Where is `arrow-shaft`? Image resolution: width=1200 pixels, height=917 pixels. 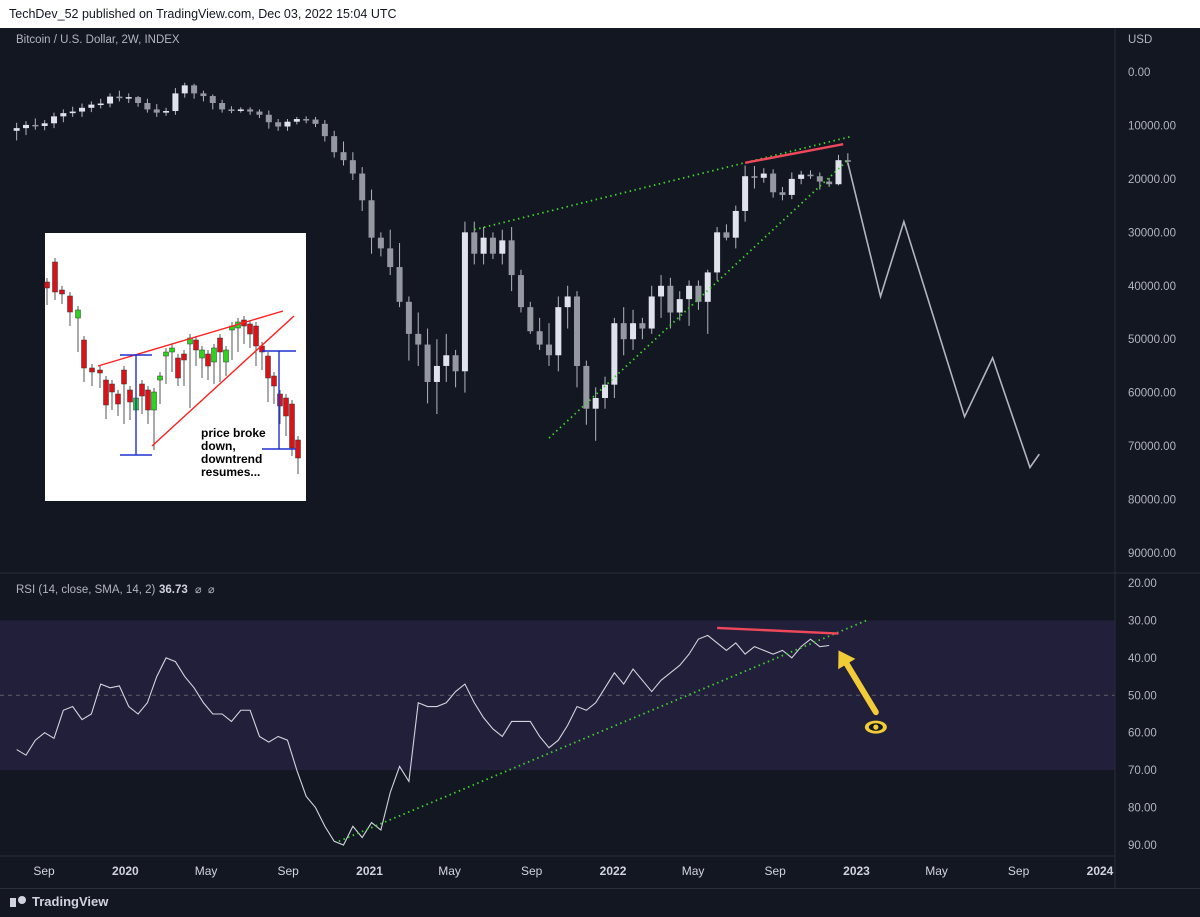 arrow-shaft is located at coordinates (861, 688).